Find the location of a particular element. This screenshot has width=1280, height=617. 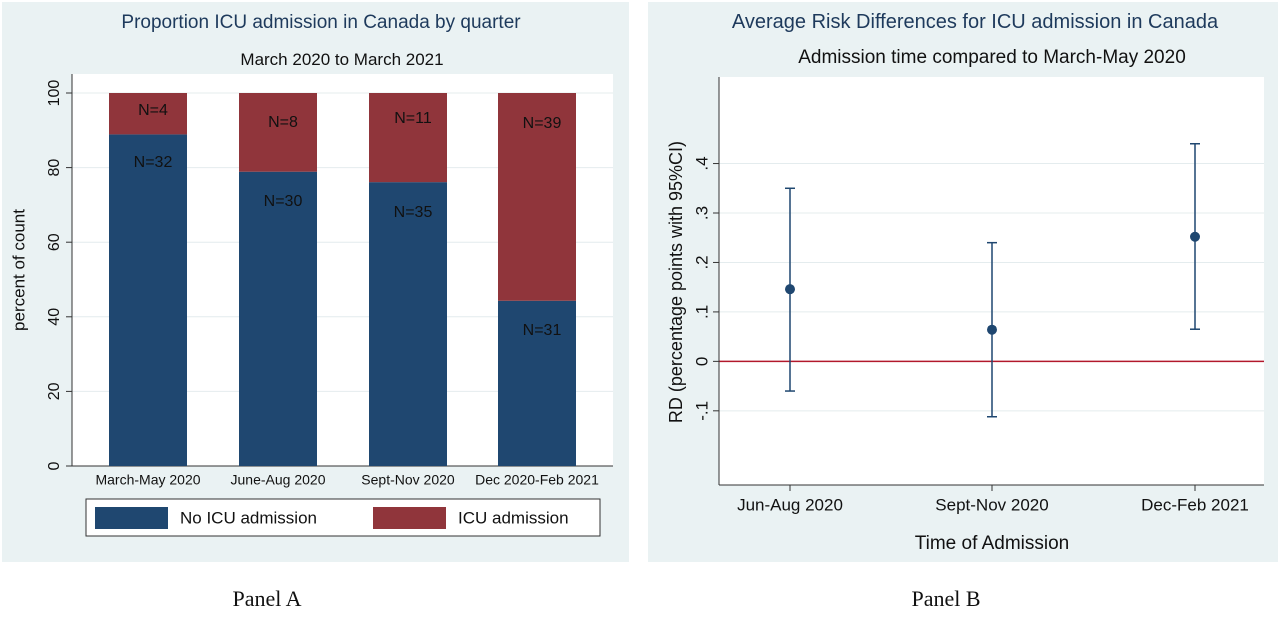

y-axis-label: RD (percentage points with 95%CI) is located at coordinates (676, 282).